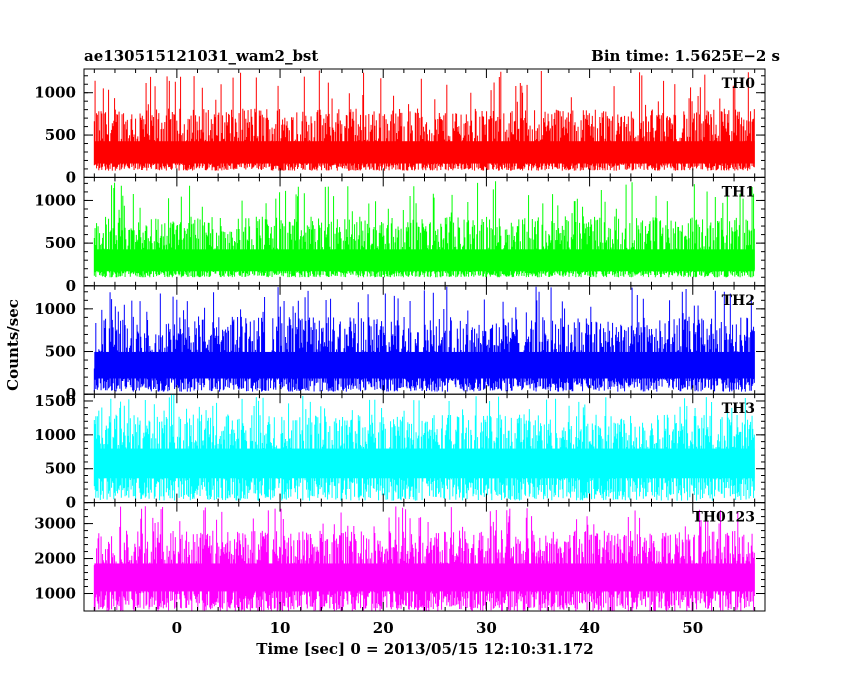  What do you see at coordinates (738, 192) in the screenshot?
I see `panel-label-th1: TH1` at bounding box center [738, 192].